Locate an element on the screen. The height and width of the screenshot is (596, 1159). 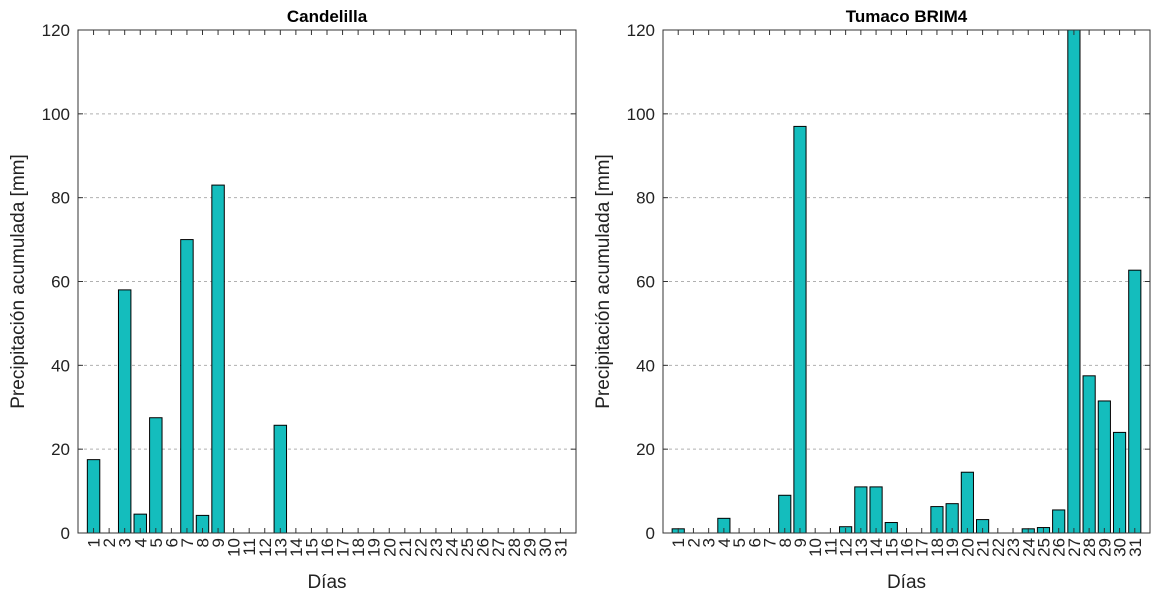
x-tick-label: 8 is located at coordinates (203, 542).